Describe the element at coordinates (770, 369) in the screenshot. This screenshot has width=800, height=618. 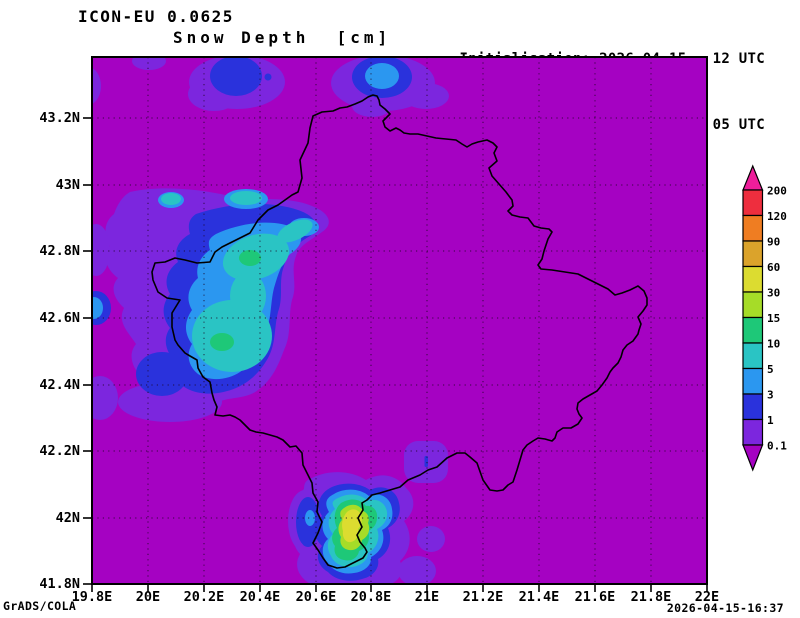
I see `colorbar-label: 5` at that location.